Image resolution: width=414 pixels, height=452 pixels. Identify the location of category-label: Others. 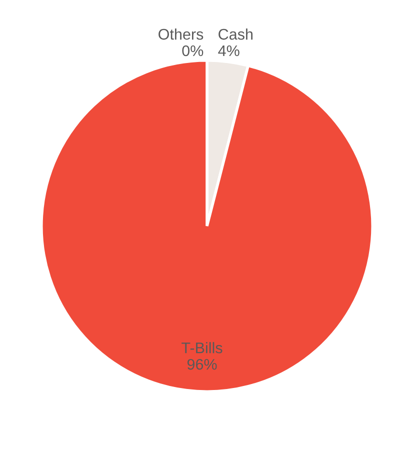
(181, 34).